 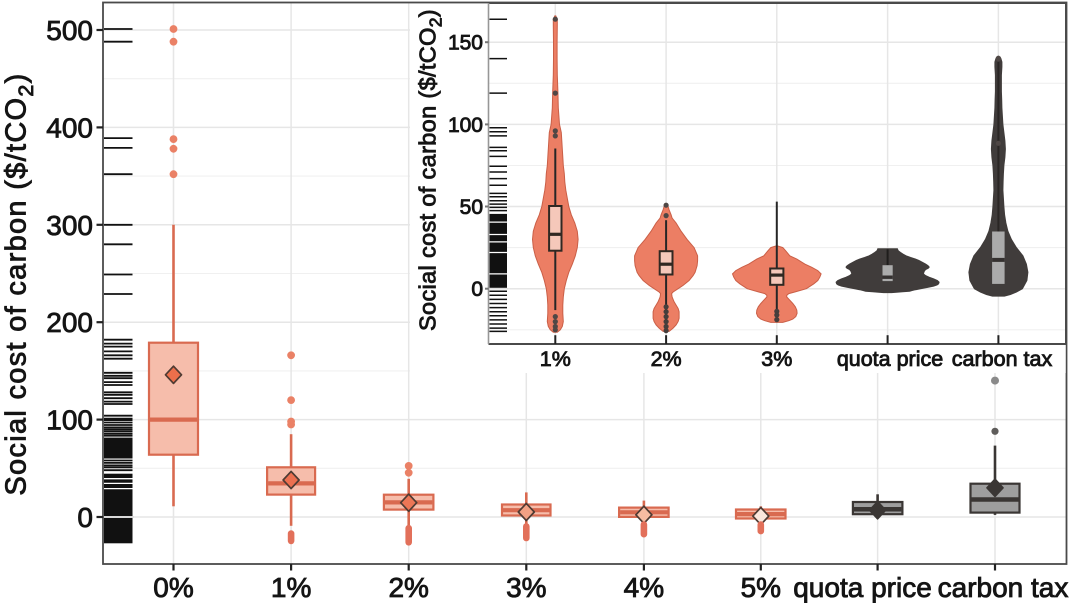 What do you see at coordinates (465, 43) in the screenshot?
I see `svg-text: 150` at bounding box center [465, 43].